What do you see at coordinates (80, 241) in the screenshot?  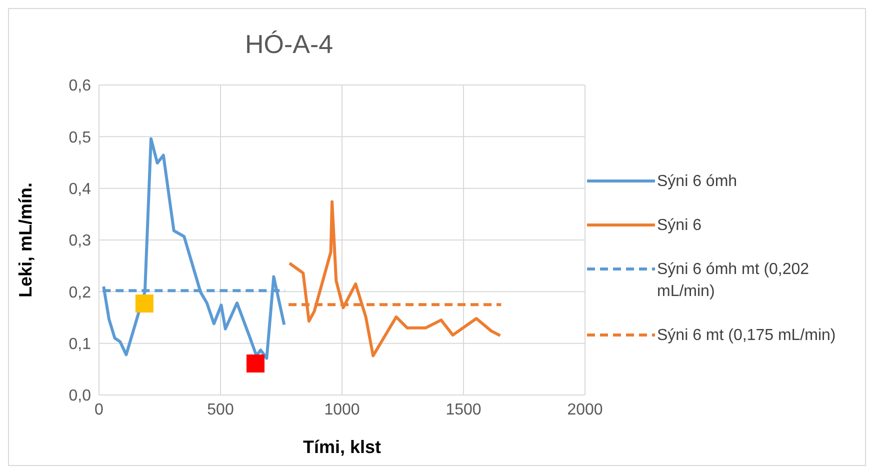 I see `y-tick-label: 0,3` at bounding box center [80, 241].